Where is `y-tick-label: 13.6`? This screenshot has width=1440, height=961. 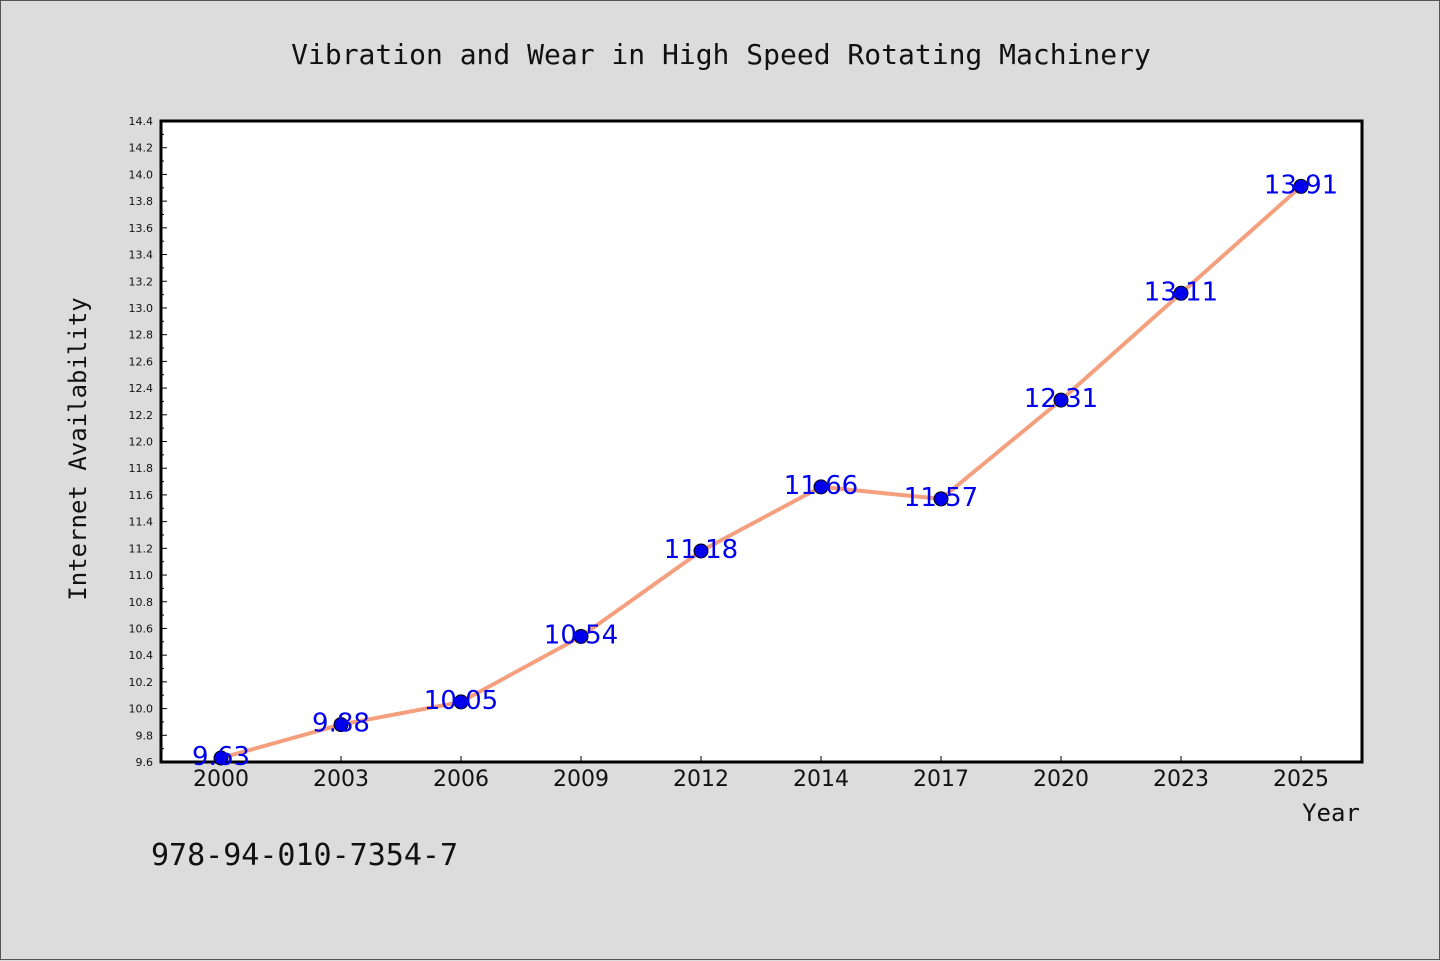 y-tick-label: 13.6 is located at coordinates (141, 228).